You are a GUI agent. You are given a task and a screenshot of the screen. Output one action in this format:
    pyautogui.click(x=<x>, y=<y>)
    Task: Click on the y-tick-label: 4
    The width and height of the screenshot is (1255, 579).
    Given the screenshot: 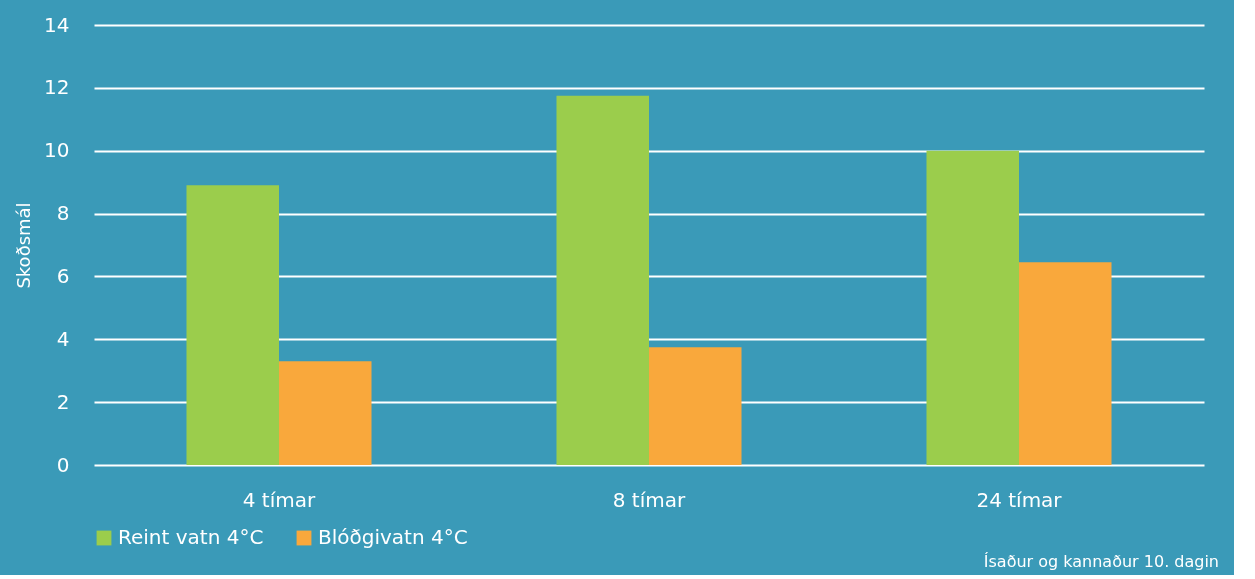 What is the action you would take?
    pyautogui.click(x=63, y=338)
    